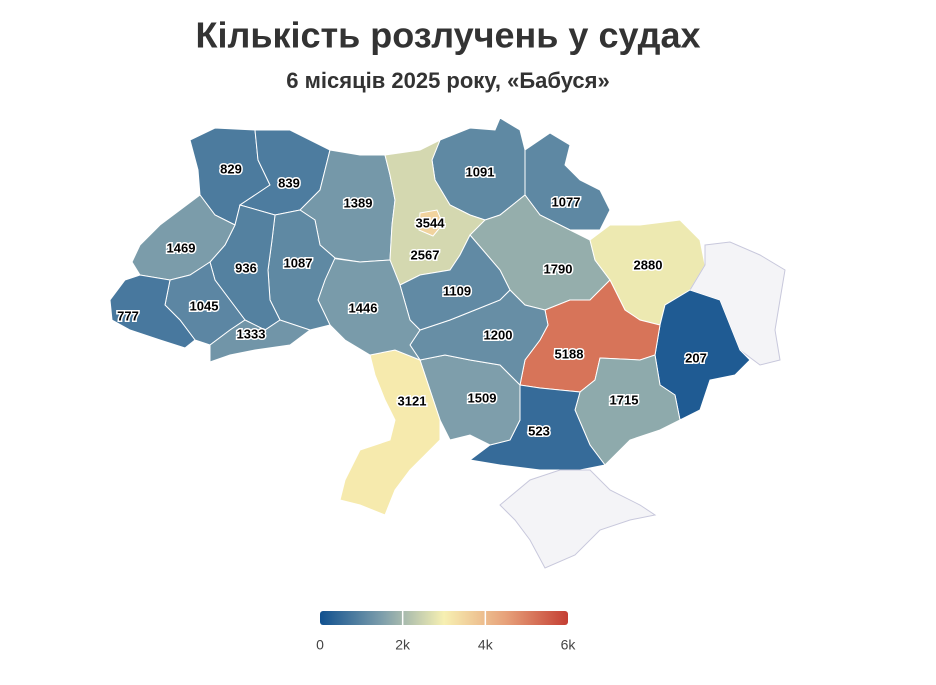  What do you see at coordinates (486, 645) in the screenshot?
I see `colorbar-tick-label: 4k` at bounding box center [486, 645].